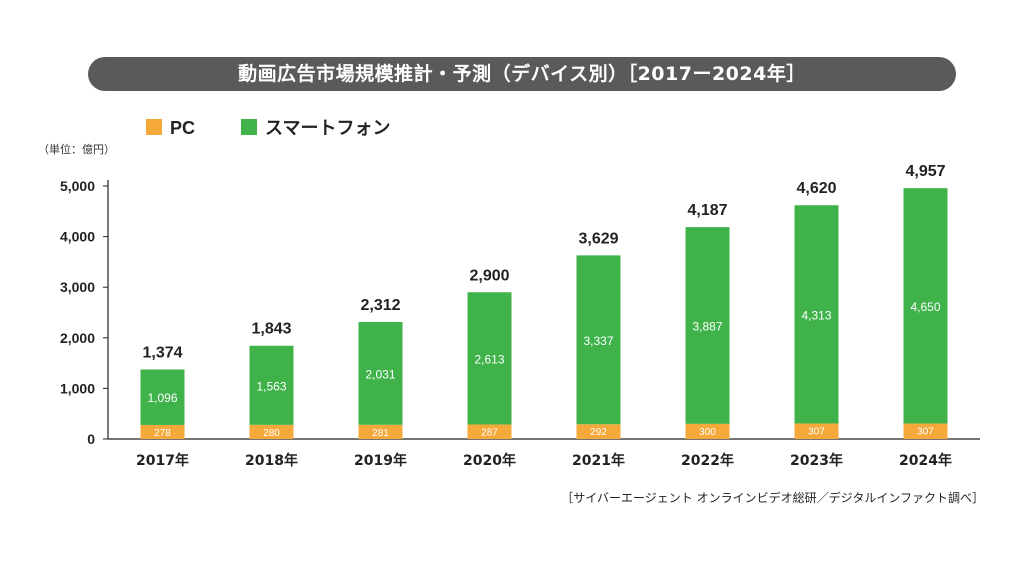  What do you see at coordinates (77, 338) in the screenshot?
I see `y-tick-label: 2,000` at bounding box center [77, 338].